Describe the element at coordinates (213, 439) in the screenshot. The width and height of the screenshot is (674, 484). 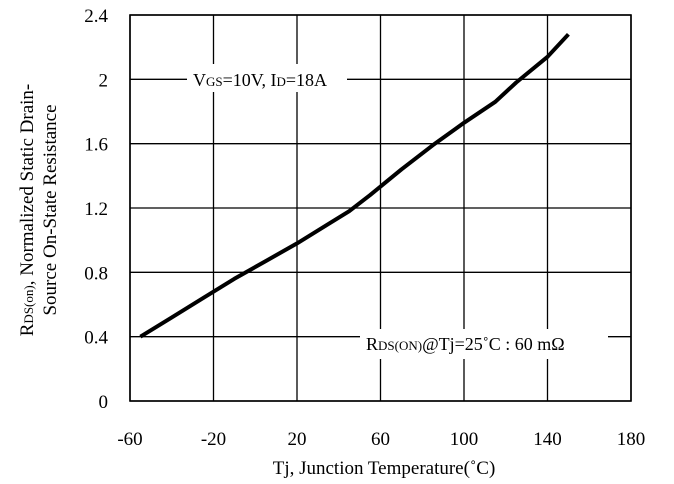
I see `x-tick-label: -20` at that location.